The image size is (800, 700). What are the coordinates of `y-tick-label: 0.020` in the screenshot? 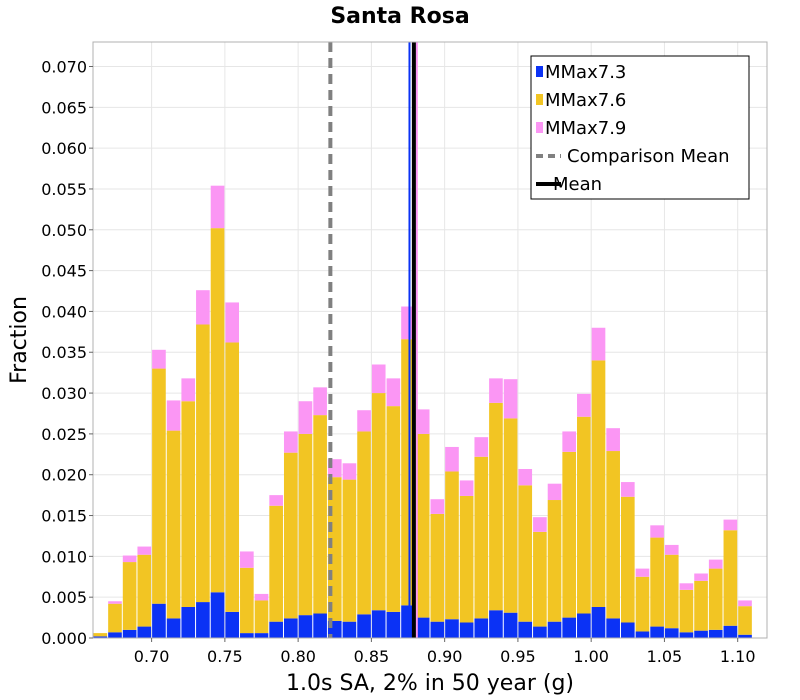 It's located at (64, 475).